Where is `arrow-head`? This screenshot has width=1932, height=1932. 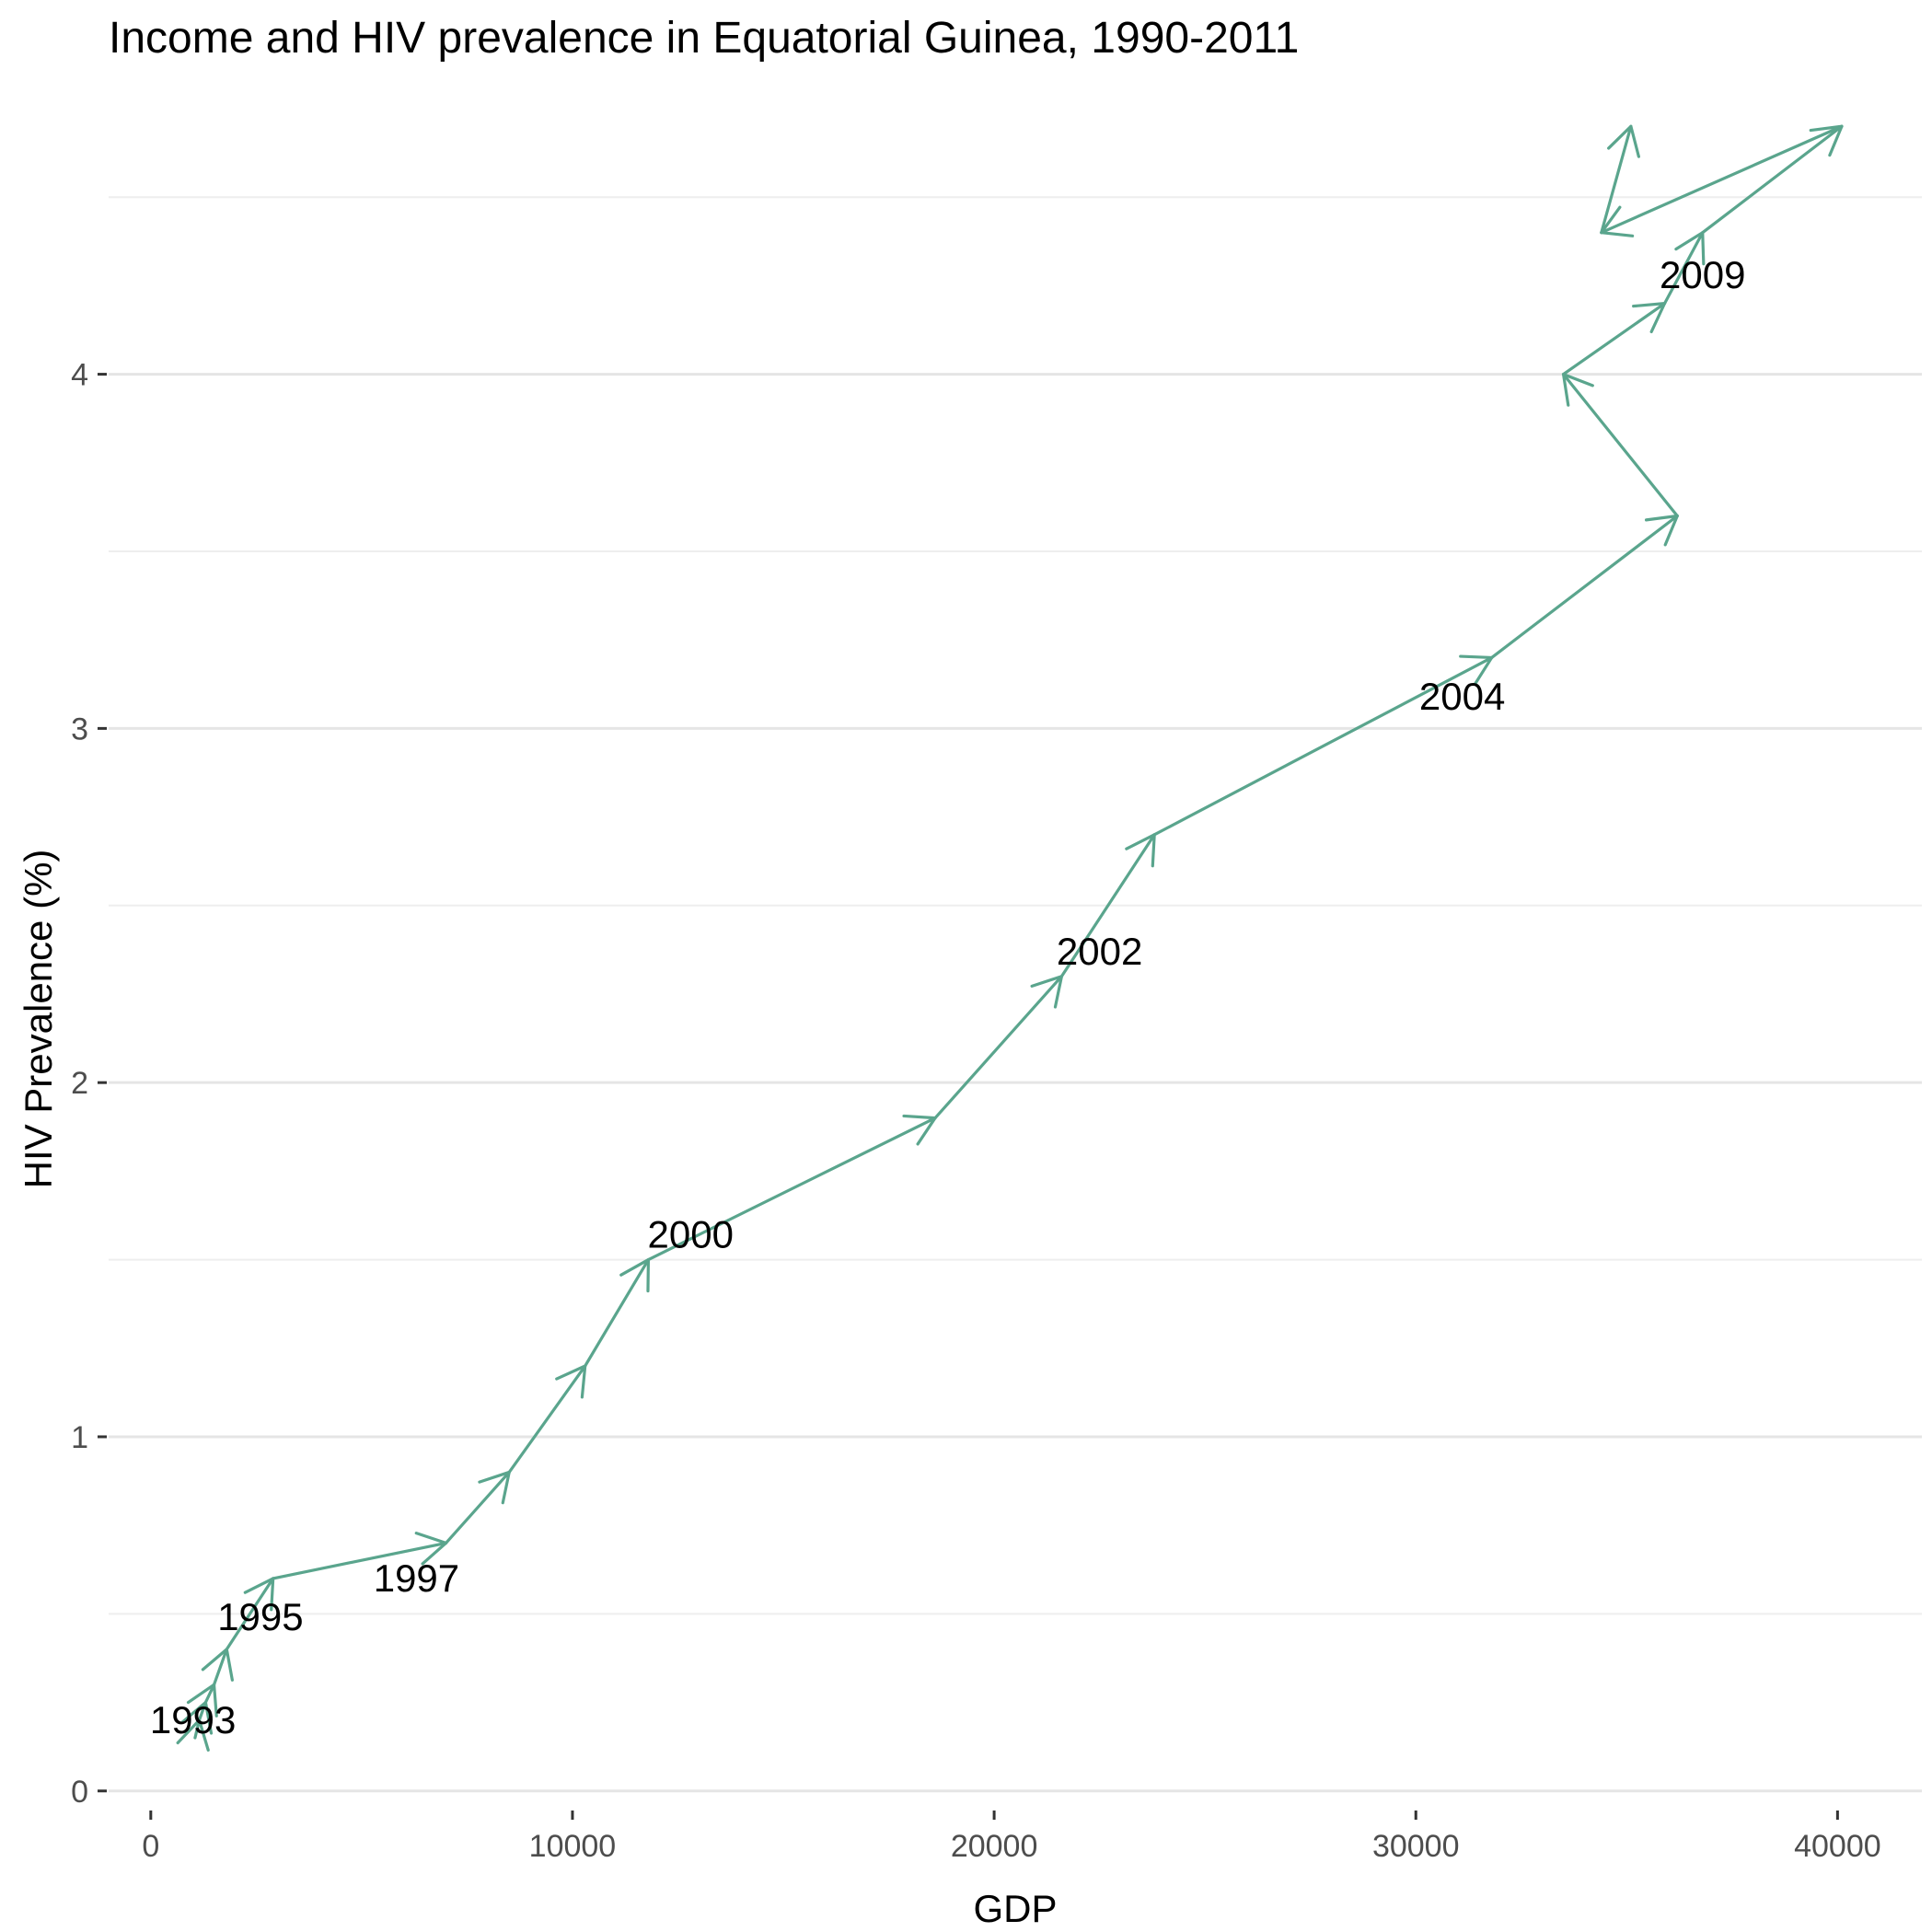 arrow-head is located at coordinates (1624, 141).